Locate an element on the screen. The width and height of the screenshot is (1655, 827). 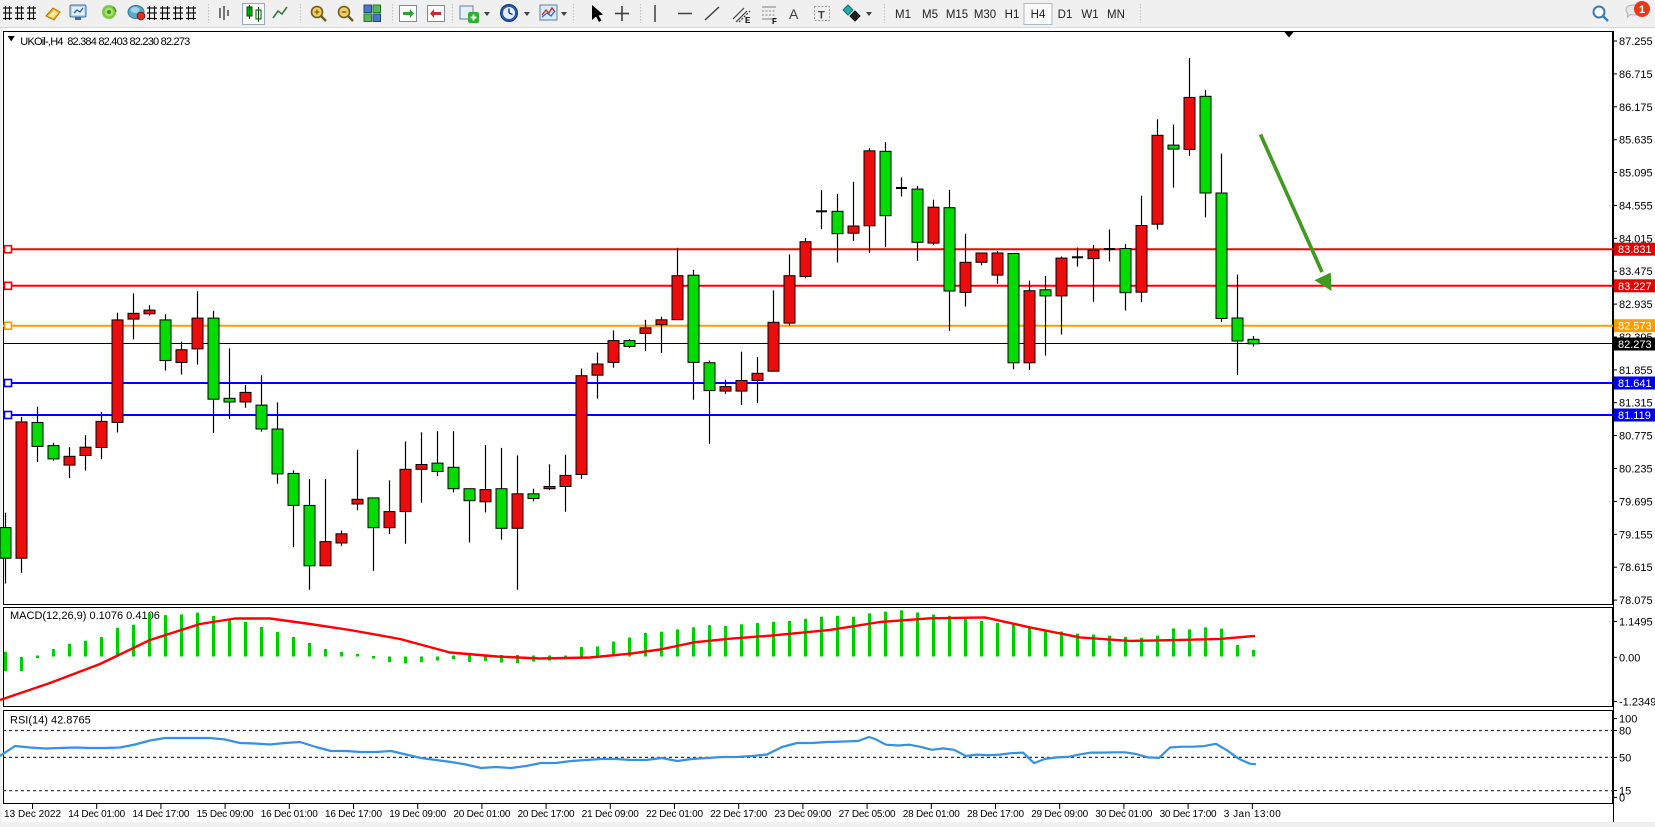
svg-text: 86.175 is located at coordinates (1636, 108).